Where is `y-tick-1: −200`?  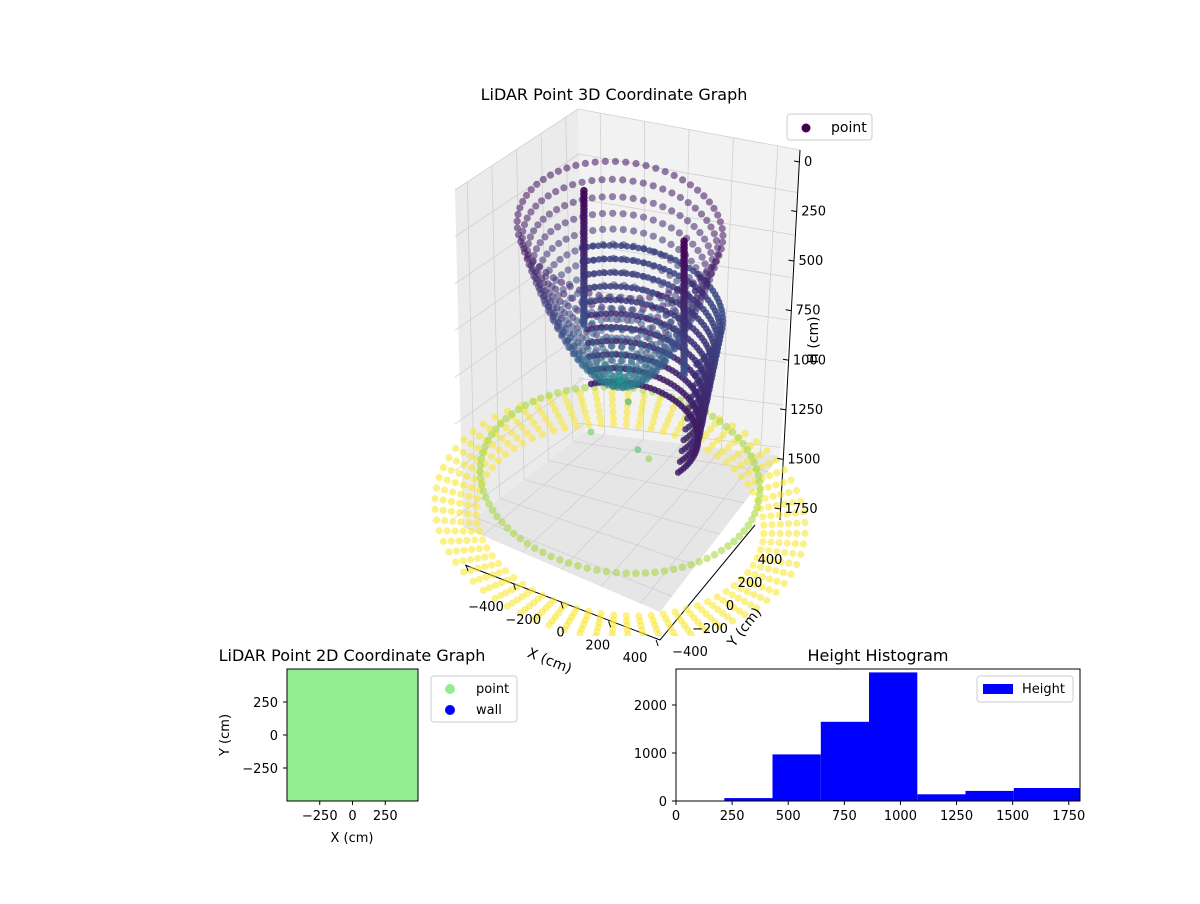
y-tick-1: −200 is located at coordinates (710, 629).